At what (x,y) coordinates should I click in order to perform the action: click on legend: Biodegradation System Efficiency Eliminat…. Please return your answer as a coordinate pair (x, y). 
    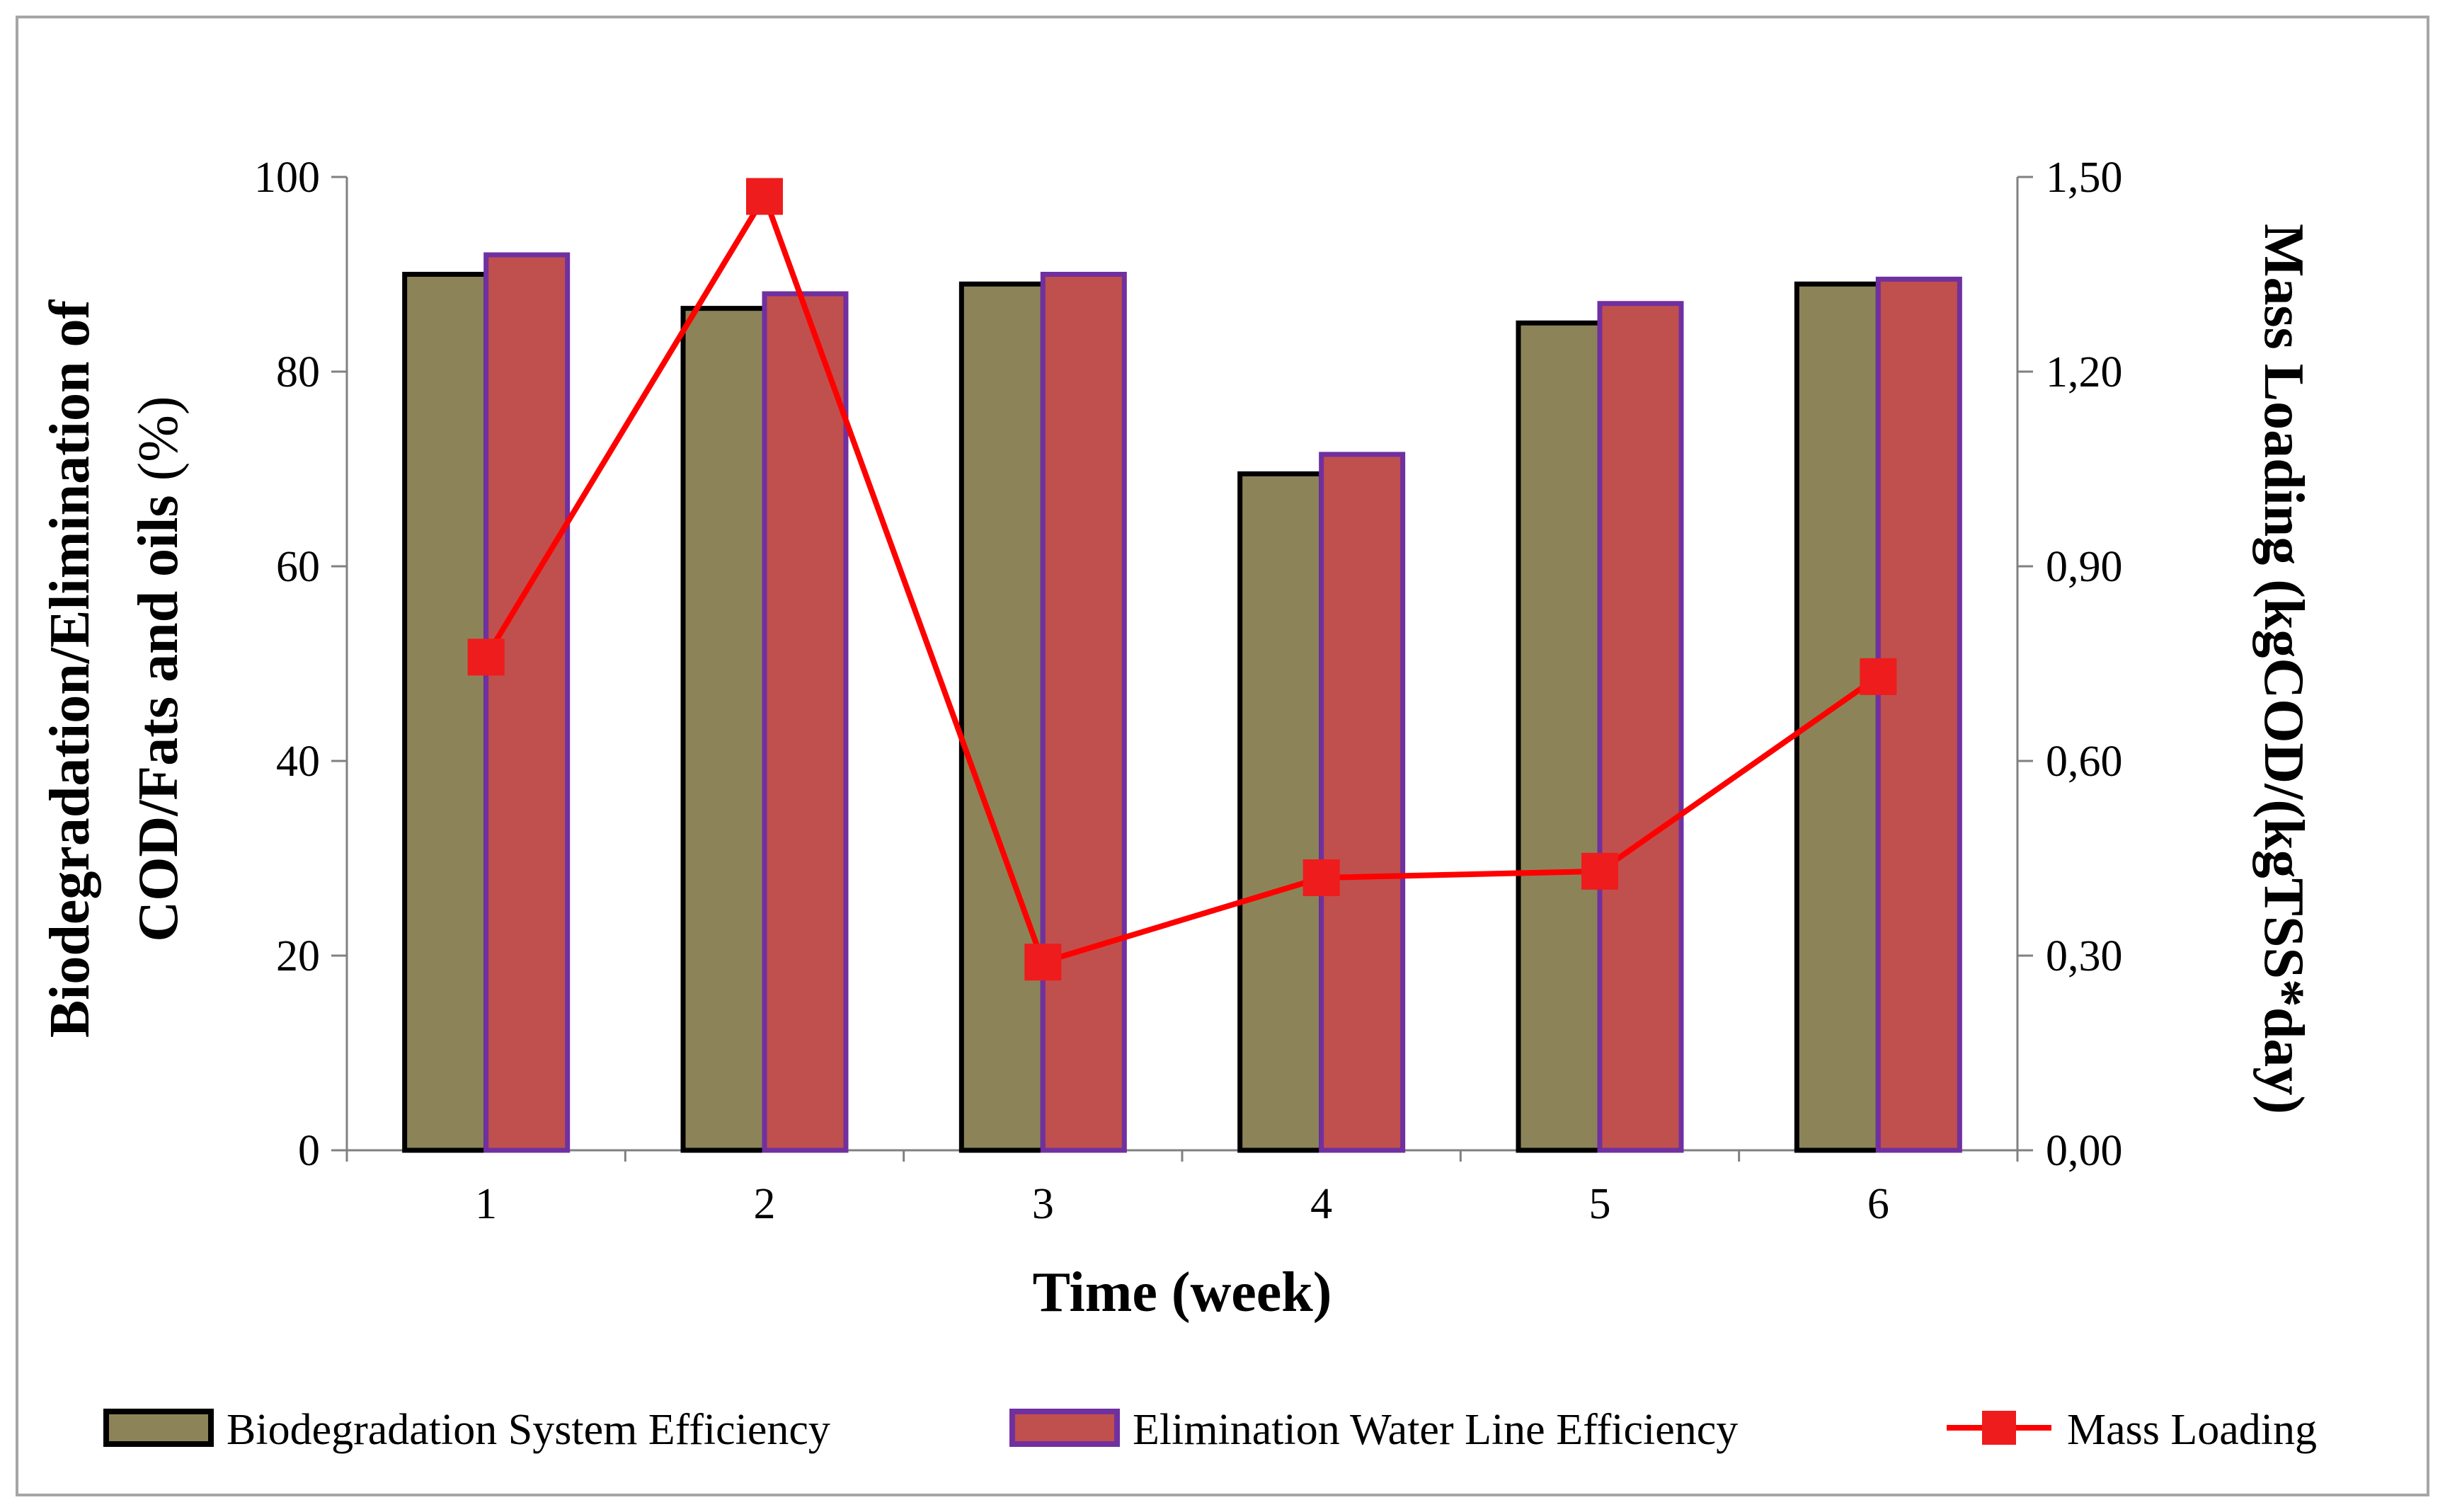
    Looking at the image, I should click on (1210, 1430).